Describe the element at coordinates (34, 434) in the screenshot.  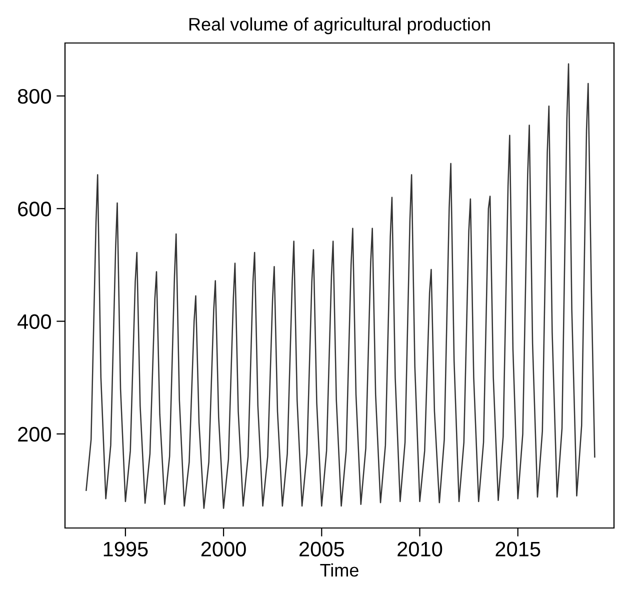
I see `y-tick-label: 200` at that location.